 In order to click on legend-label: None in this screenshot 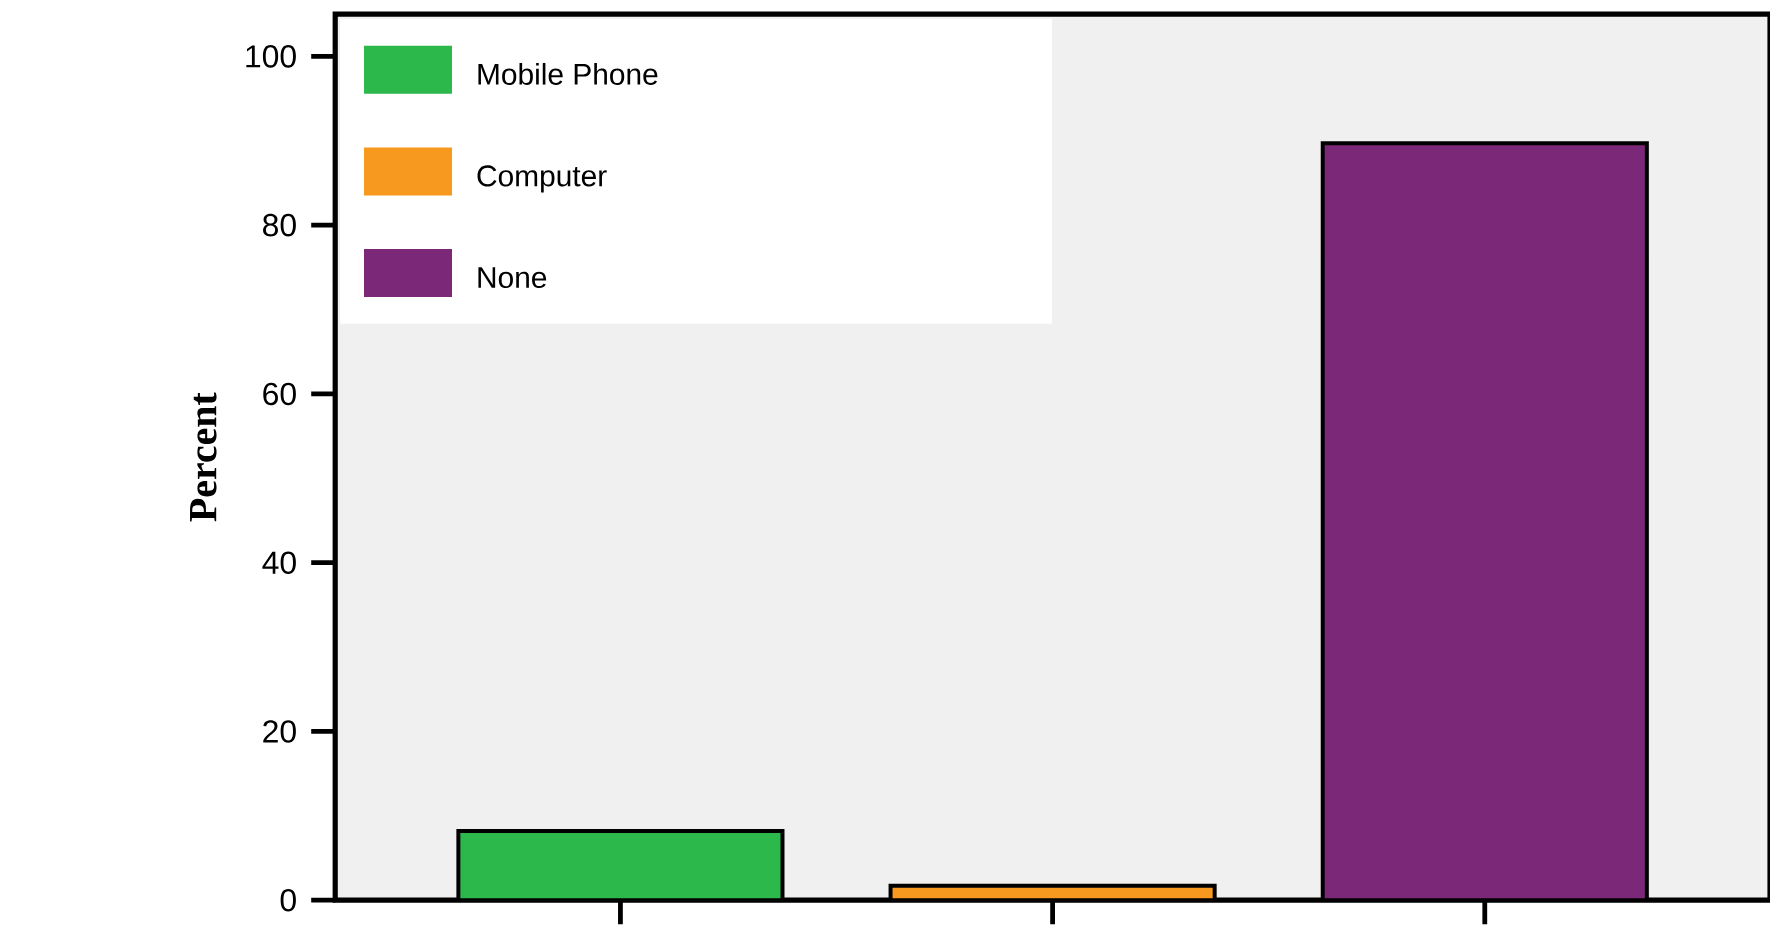, I will do `click(512, 278)`.